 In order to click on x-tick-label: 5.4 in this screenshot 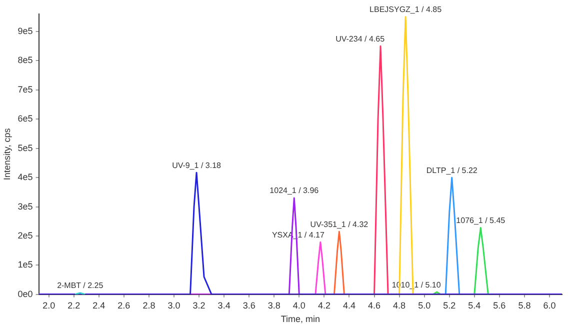, I will do `click(474, 305)`.